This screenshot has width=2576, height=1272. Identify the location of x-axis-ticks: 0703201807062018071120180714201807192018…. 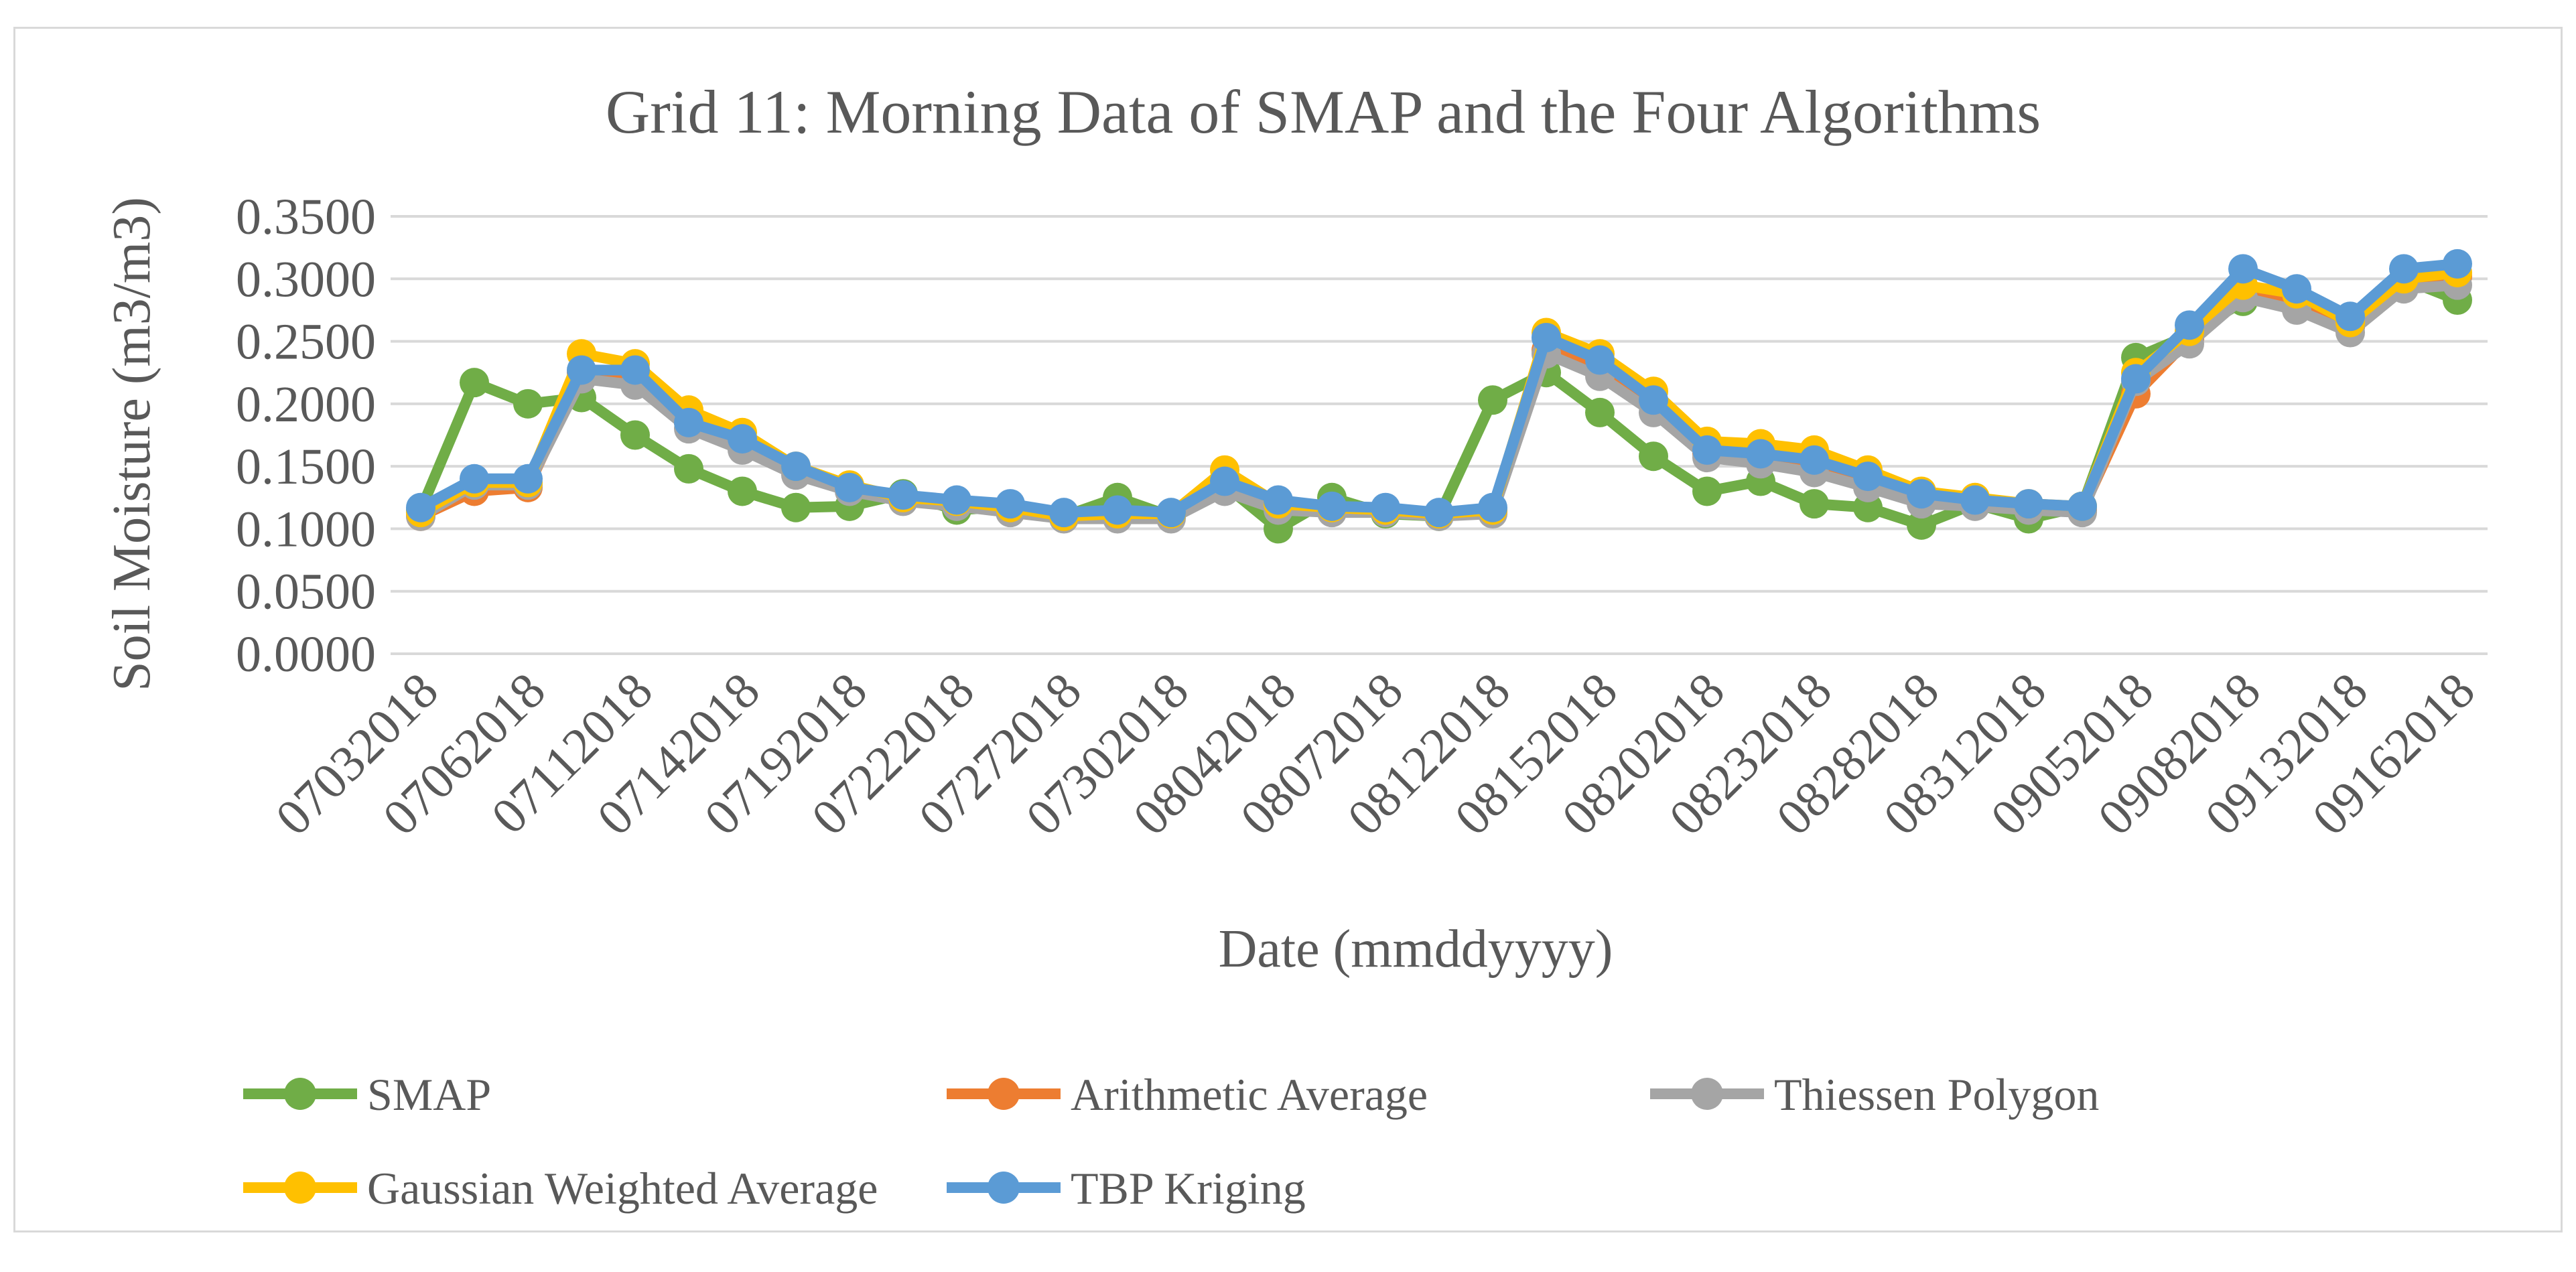
(1376, 754).